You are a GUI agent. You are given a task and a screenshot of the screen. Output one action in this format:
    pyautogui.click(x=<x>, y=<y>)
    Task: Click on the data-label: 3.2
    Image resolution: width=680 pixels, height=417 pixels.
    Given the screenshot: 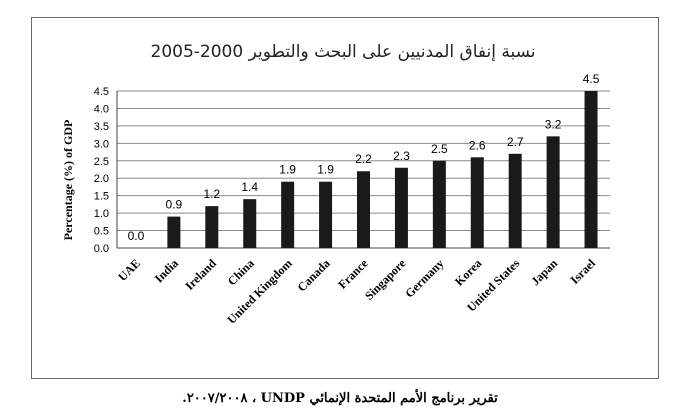 What is the action you would take?
    pyautogui.click(x=553, y=124)
    